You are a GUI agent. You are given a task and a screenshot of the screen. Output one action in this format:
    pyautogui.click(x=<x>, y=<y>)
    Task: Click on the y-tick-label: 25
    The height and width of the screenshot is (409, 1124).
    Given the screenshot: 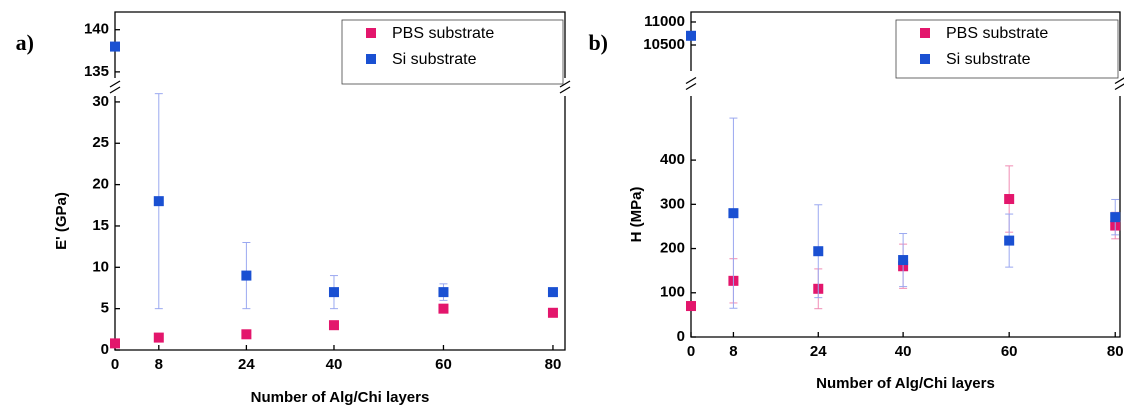 What is the action you would take?
    pyautogui.click(x=100, y=142)
    